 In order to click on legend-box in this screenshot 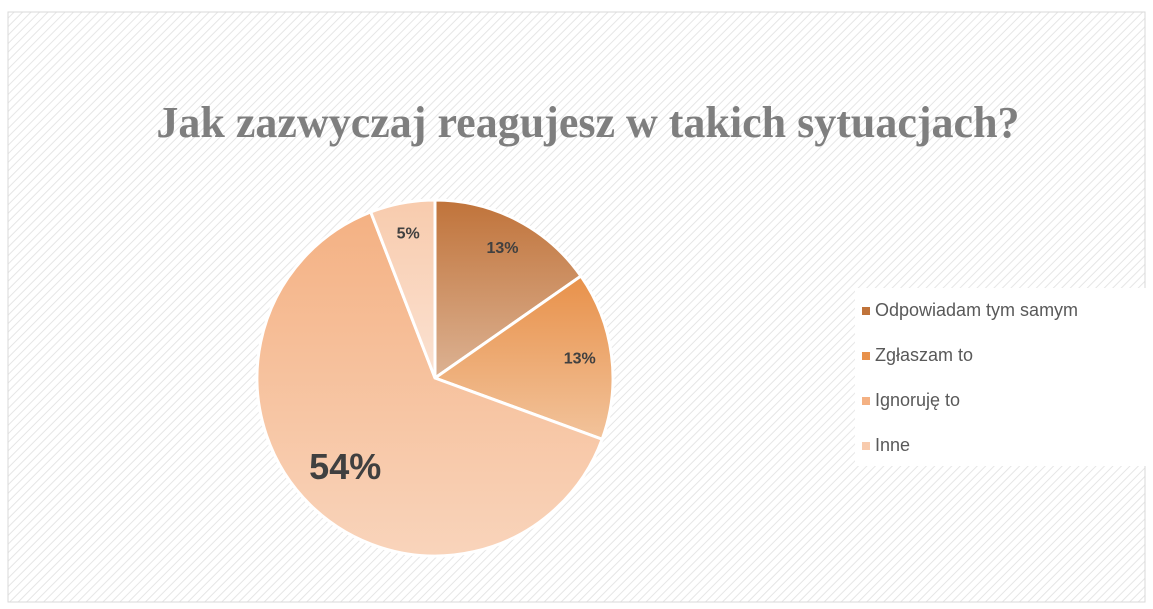, I will do `click(1004, 377)`.